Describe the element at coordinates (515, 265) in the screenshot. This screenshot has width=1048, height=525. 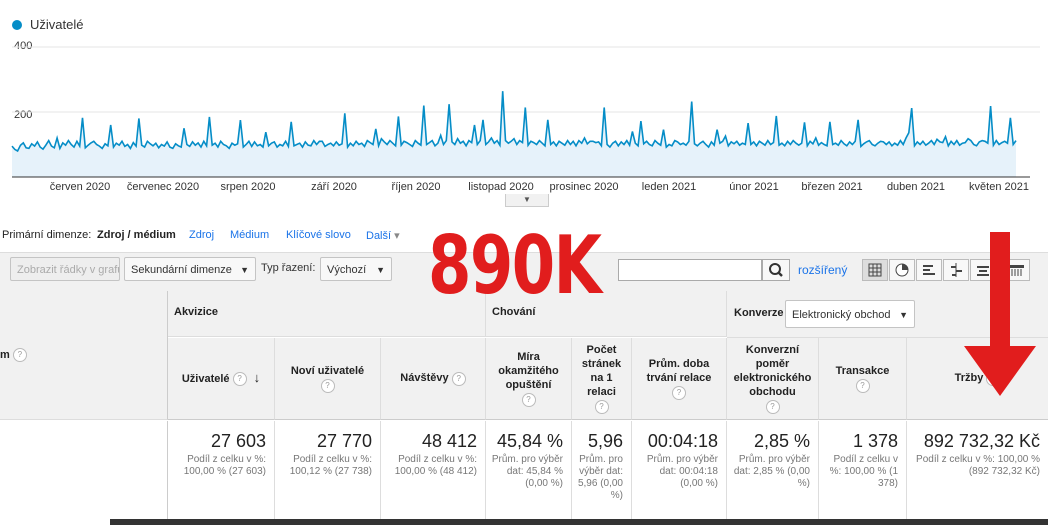
I see `annotation-890k: 890K` at that location.